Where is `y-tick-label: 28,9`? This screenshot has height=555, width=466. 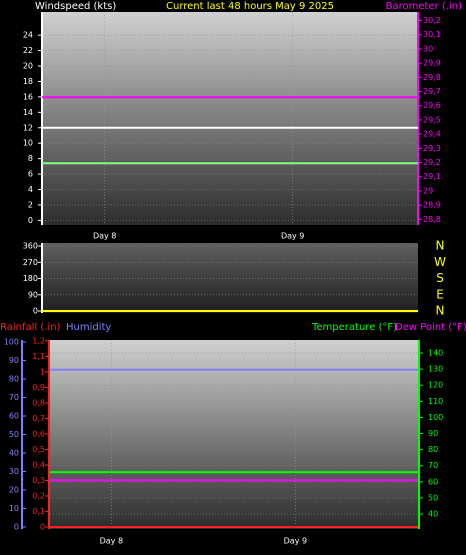
y-tick-label: 28,9 is located at coordinates (432, 205).